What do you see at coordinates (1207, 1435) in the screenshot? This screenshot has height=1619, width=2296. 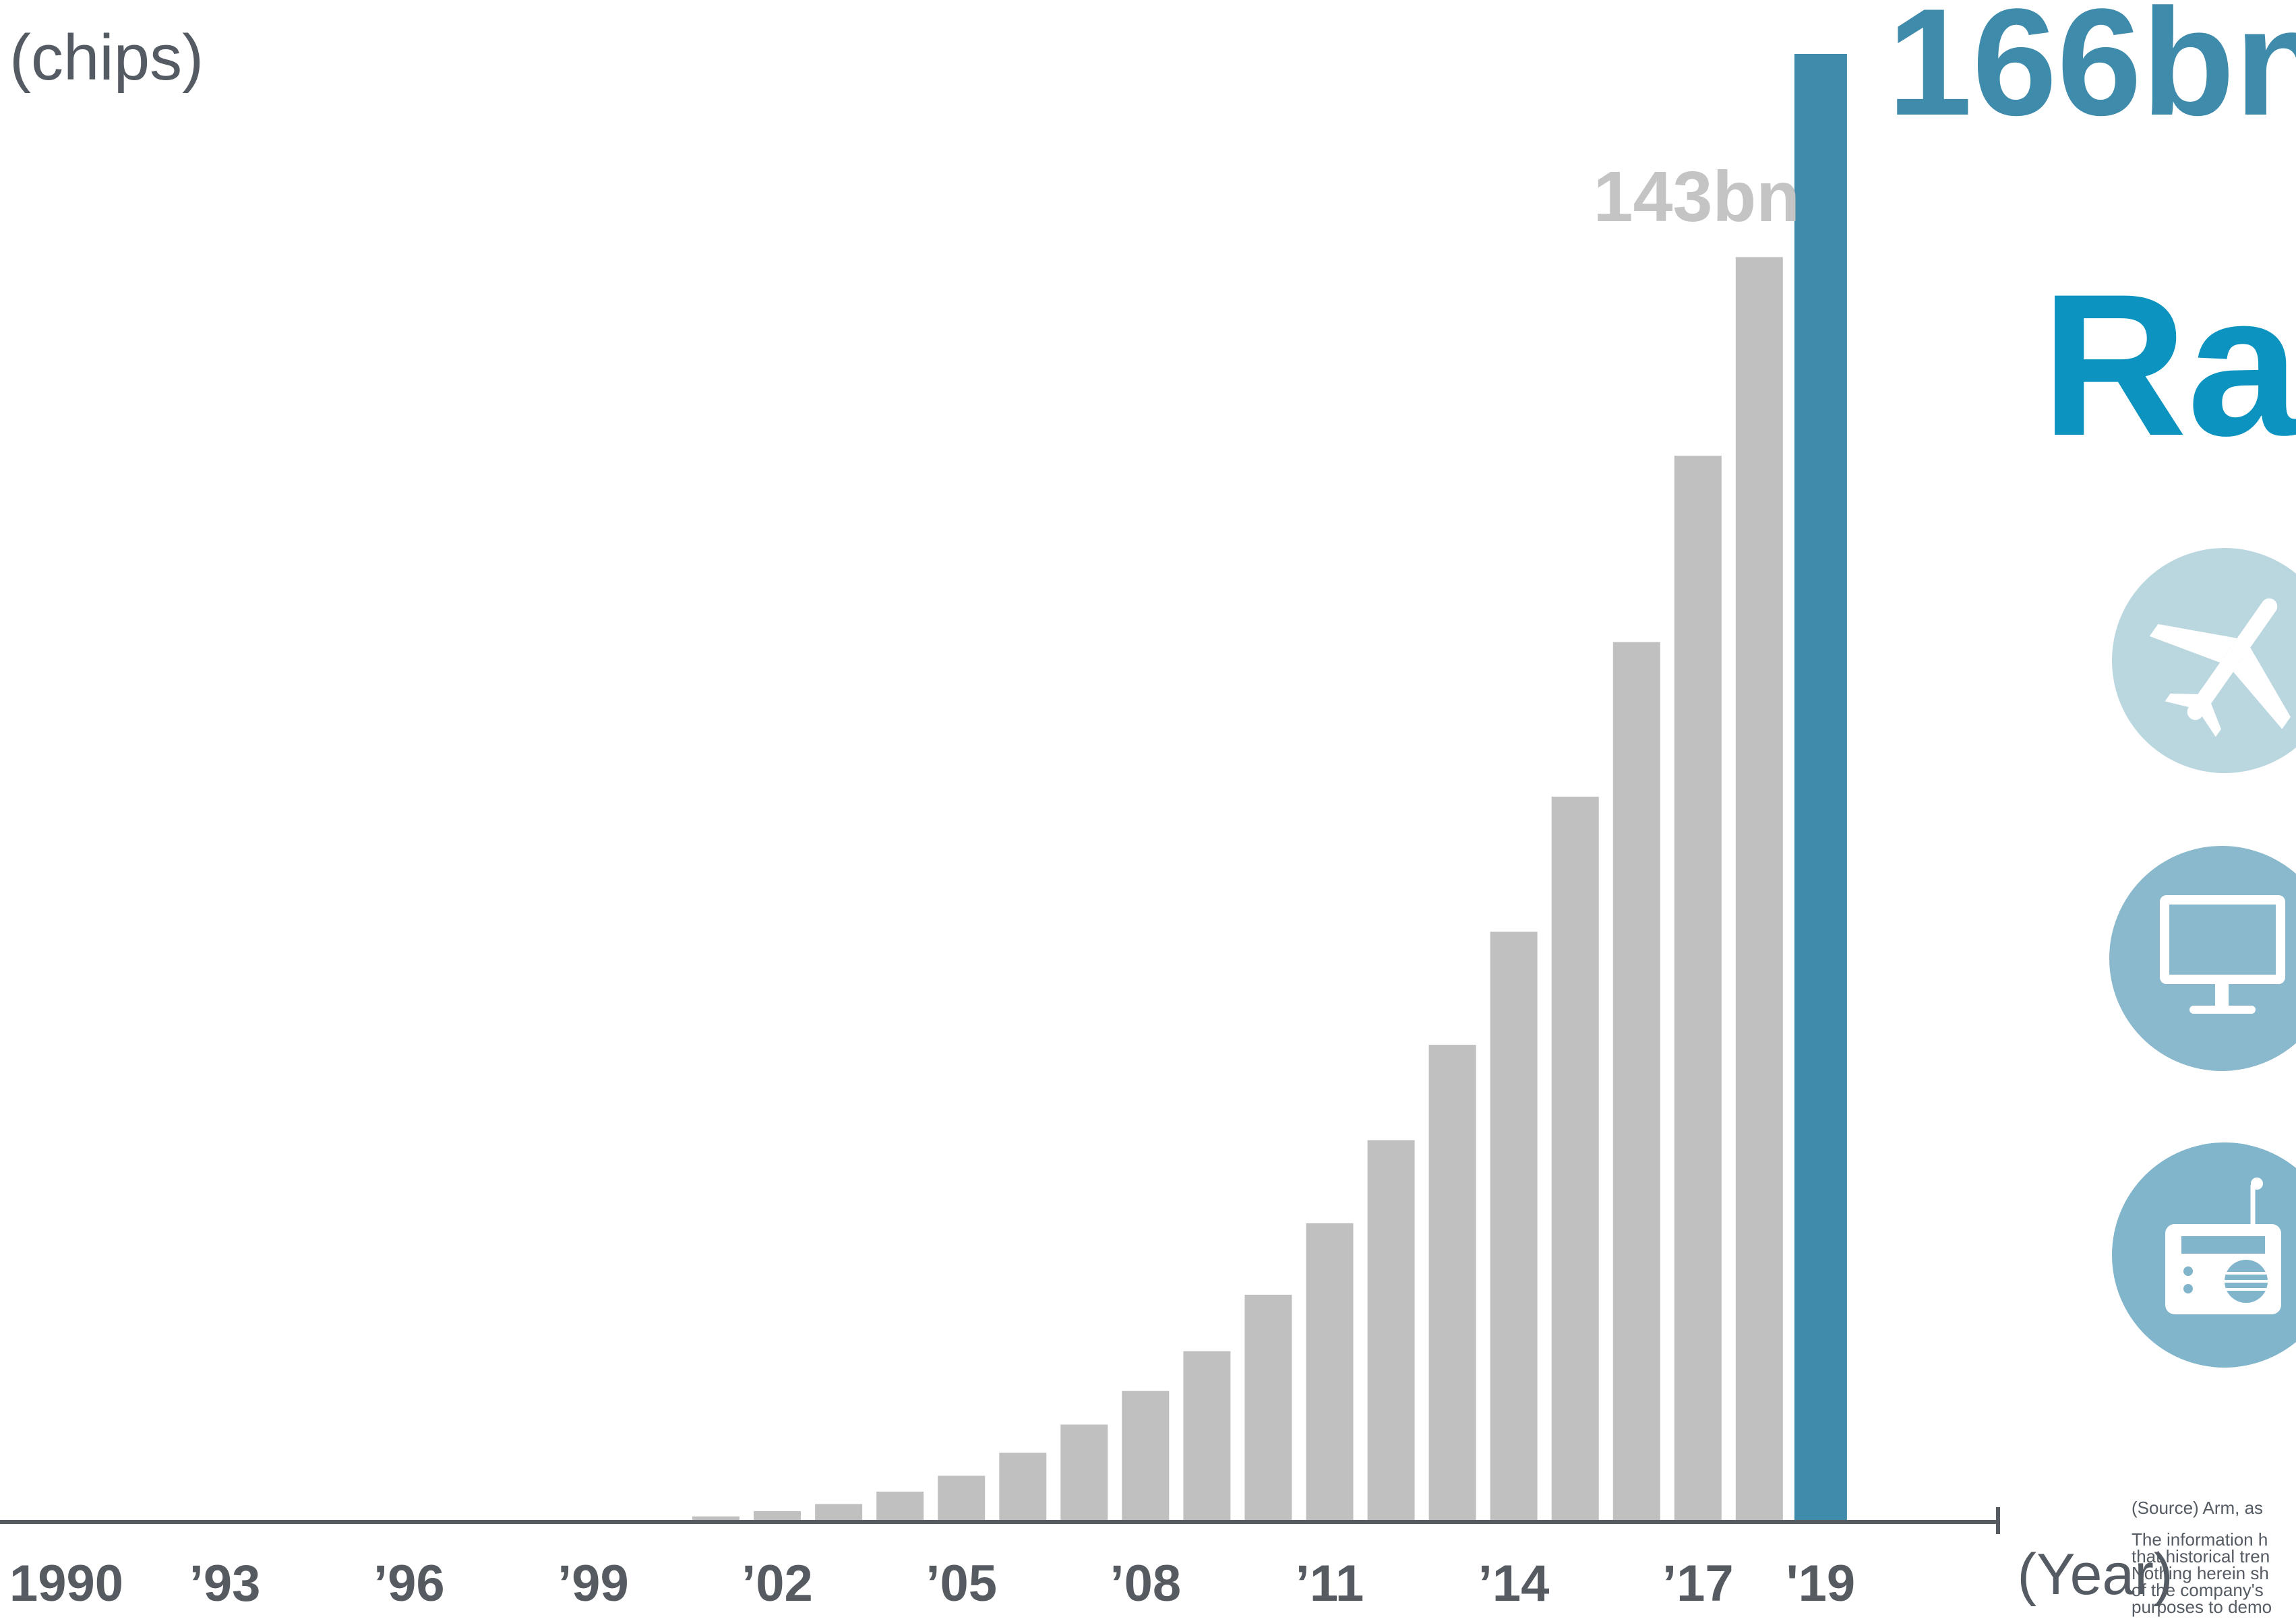 I see `bar-2009` at bounding box center [1207, 1435].